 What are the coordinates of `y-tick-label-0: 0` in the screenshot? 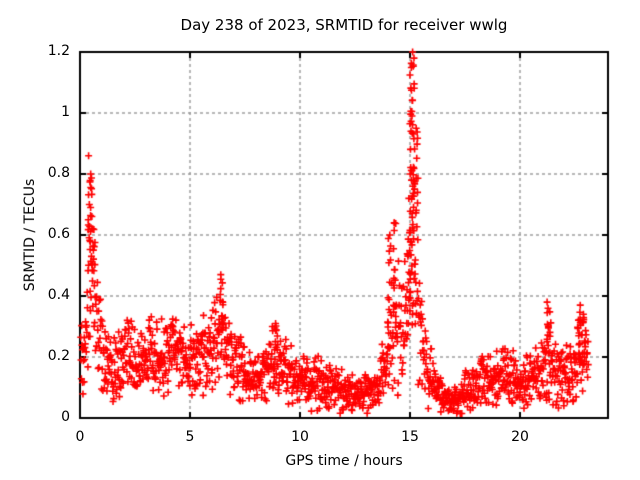 It's located at (65, 417).